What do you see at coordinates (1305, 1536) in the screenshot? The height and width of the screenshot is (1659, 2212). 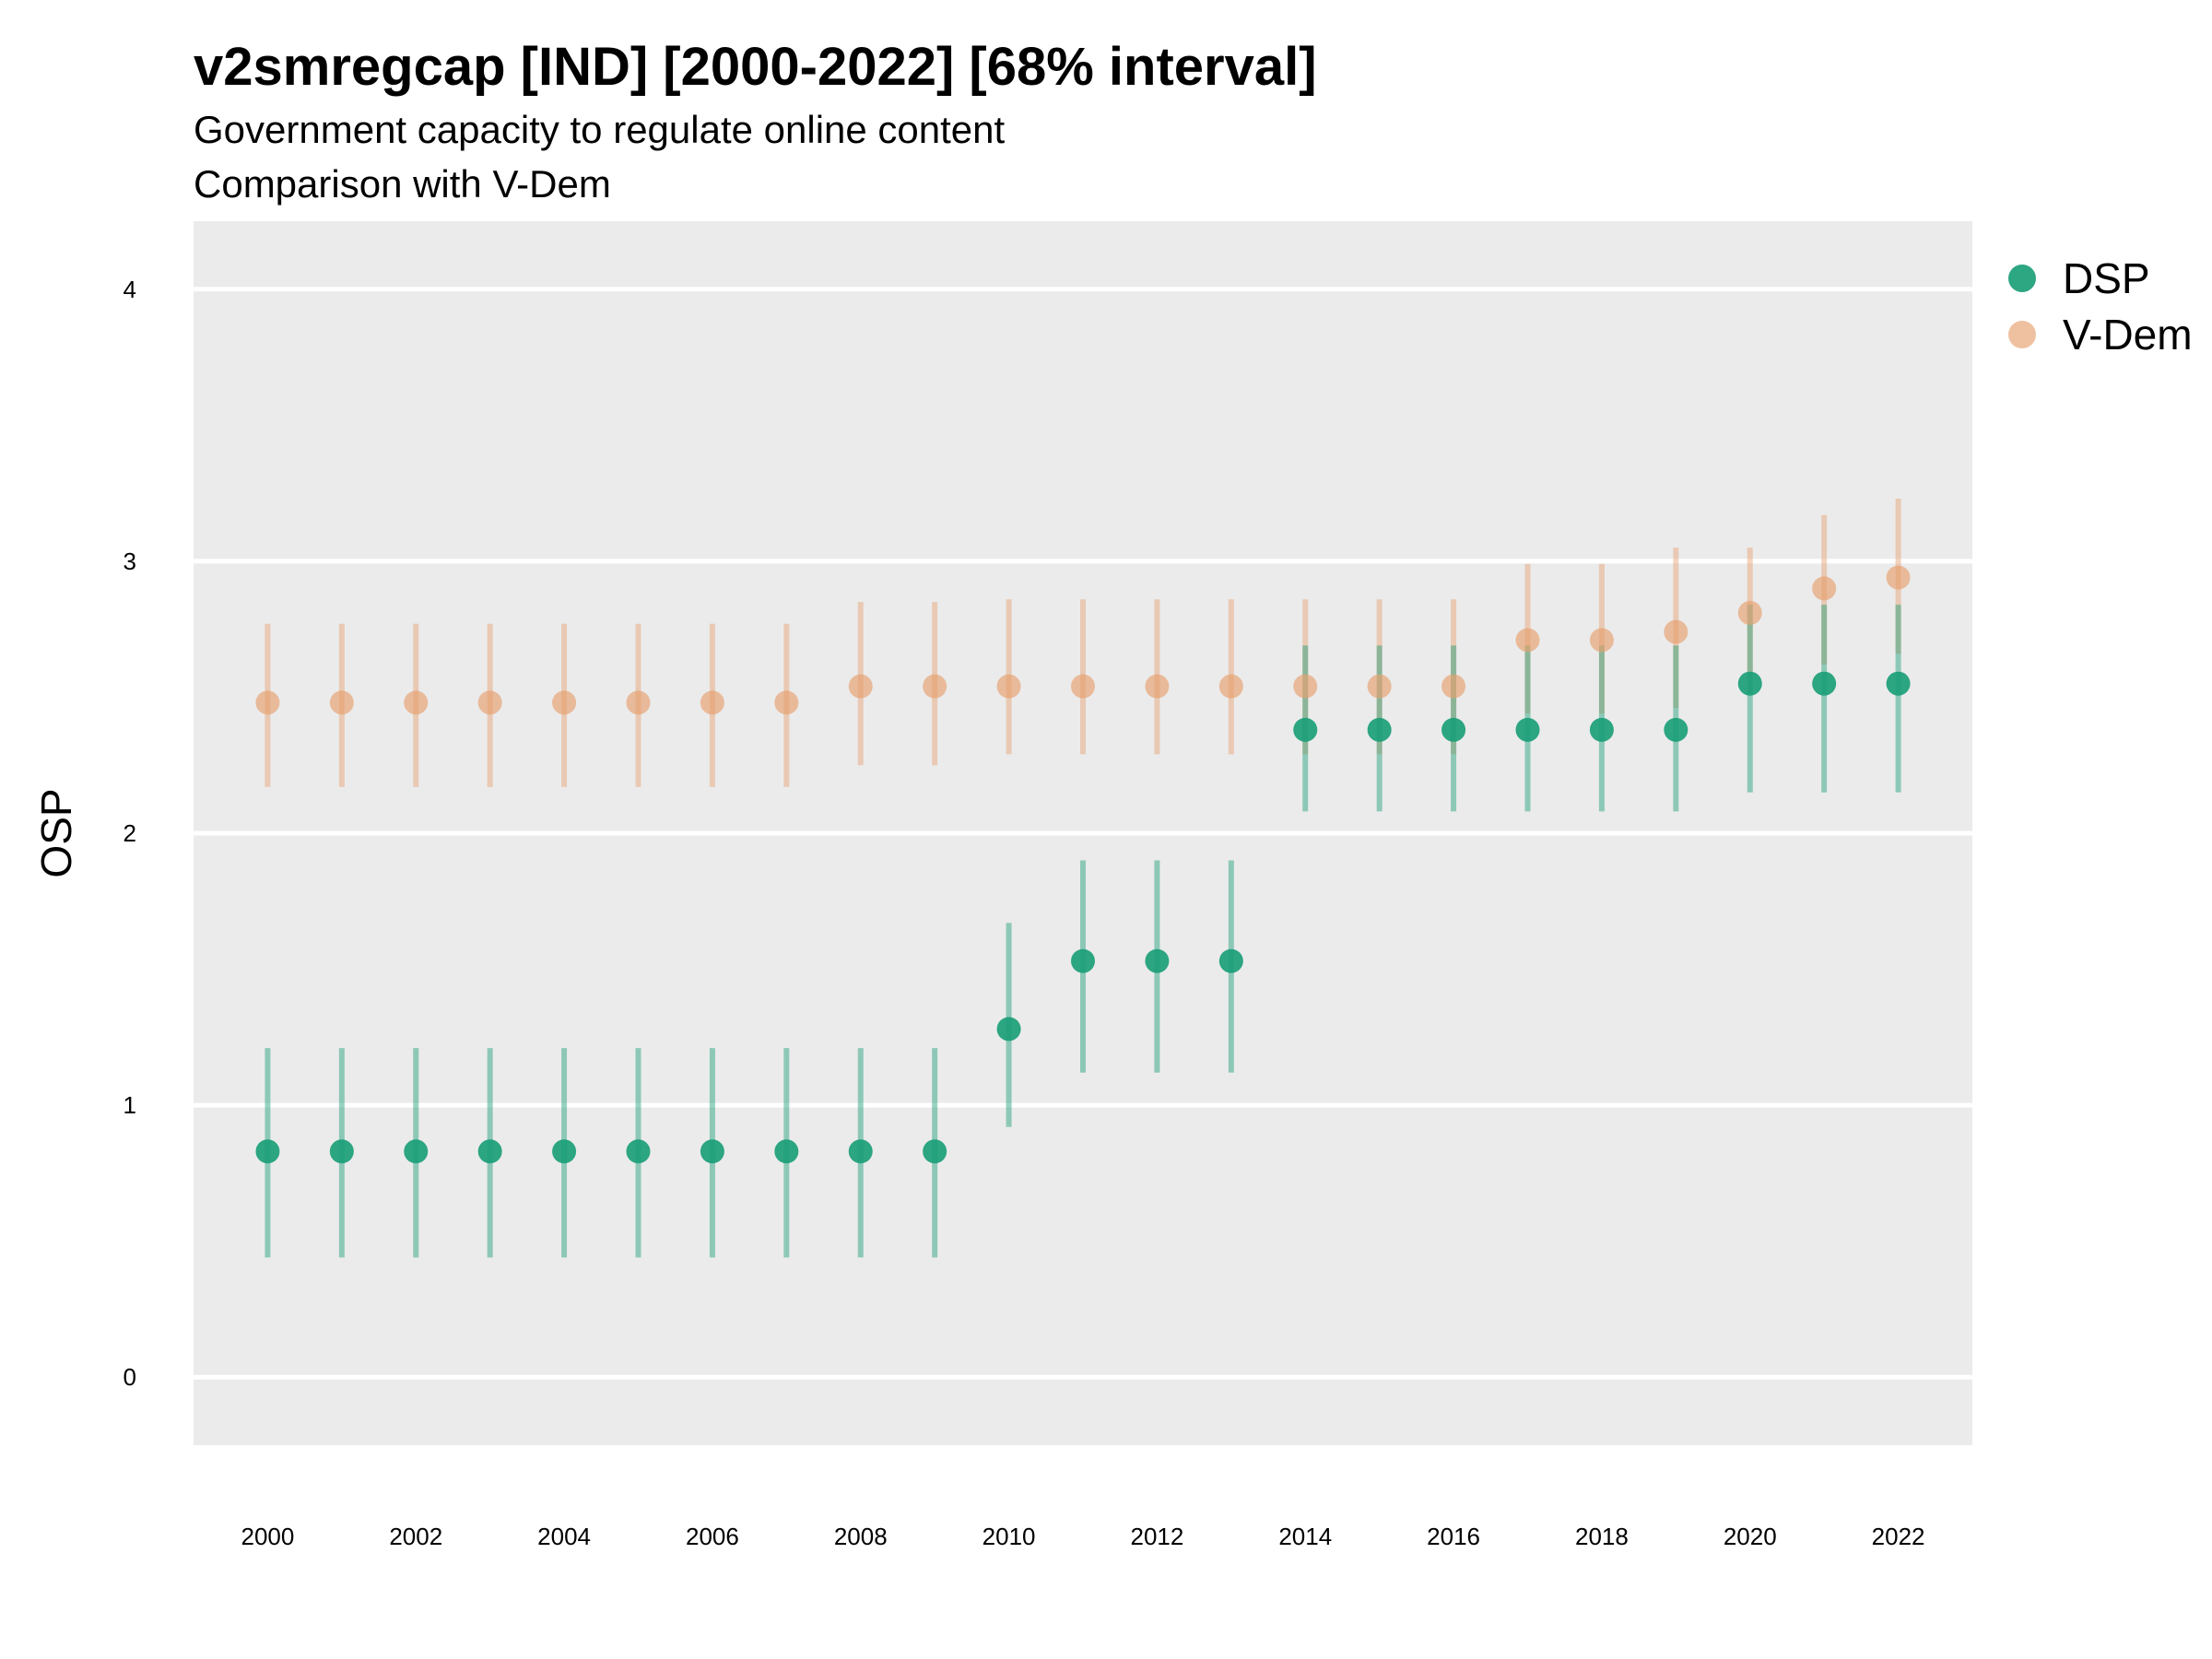 I see `x-tick-label: 2014` at bounding box center [1305, 1536].